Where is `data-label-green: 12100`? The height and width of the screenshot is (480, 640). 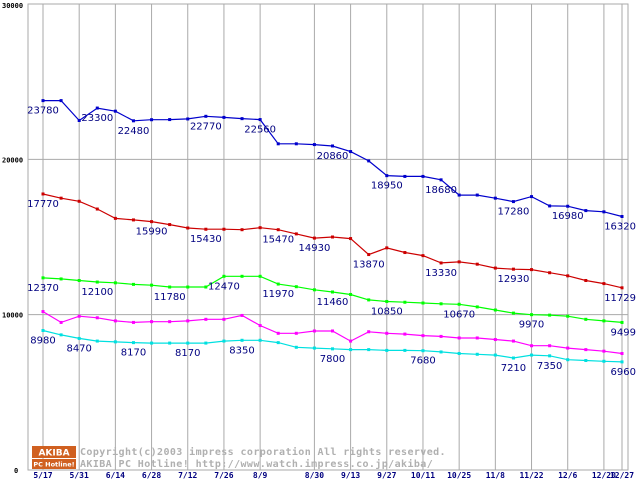
data-label-green: 12100 is located at coordinates (97, 292).